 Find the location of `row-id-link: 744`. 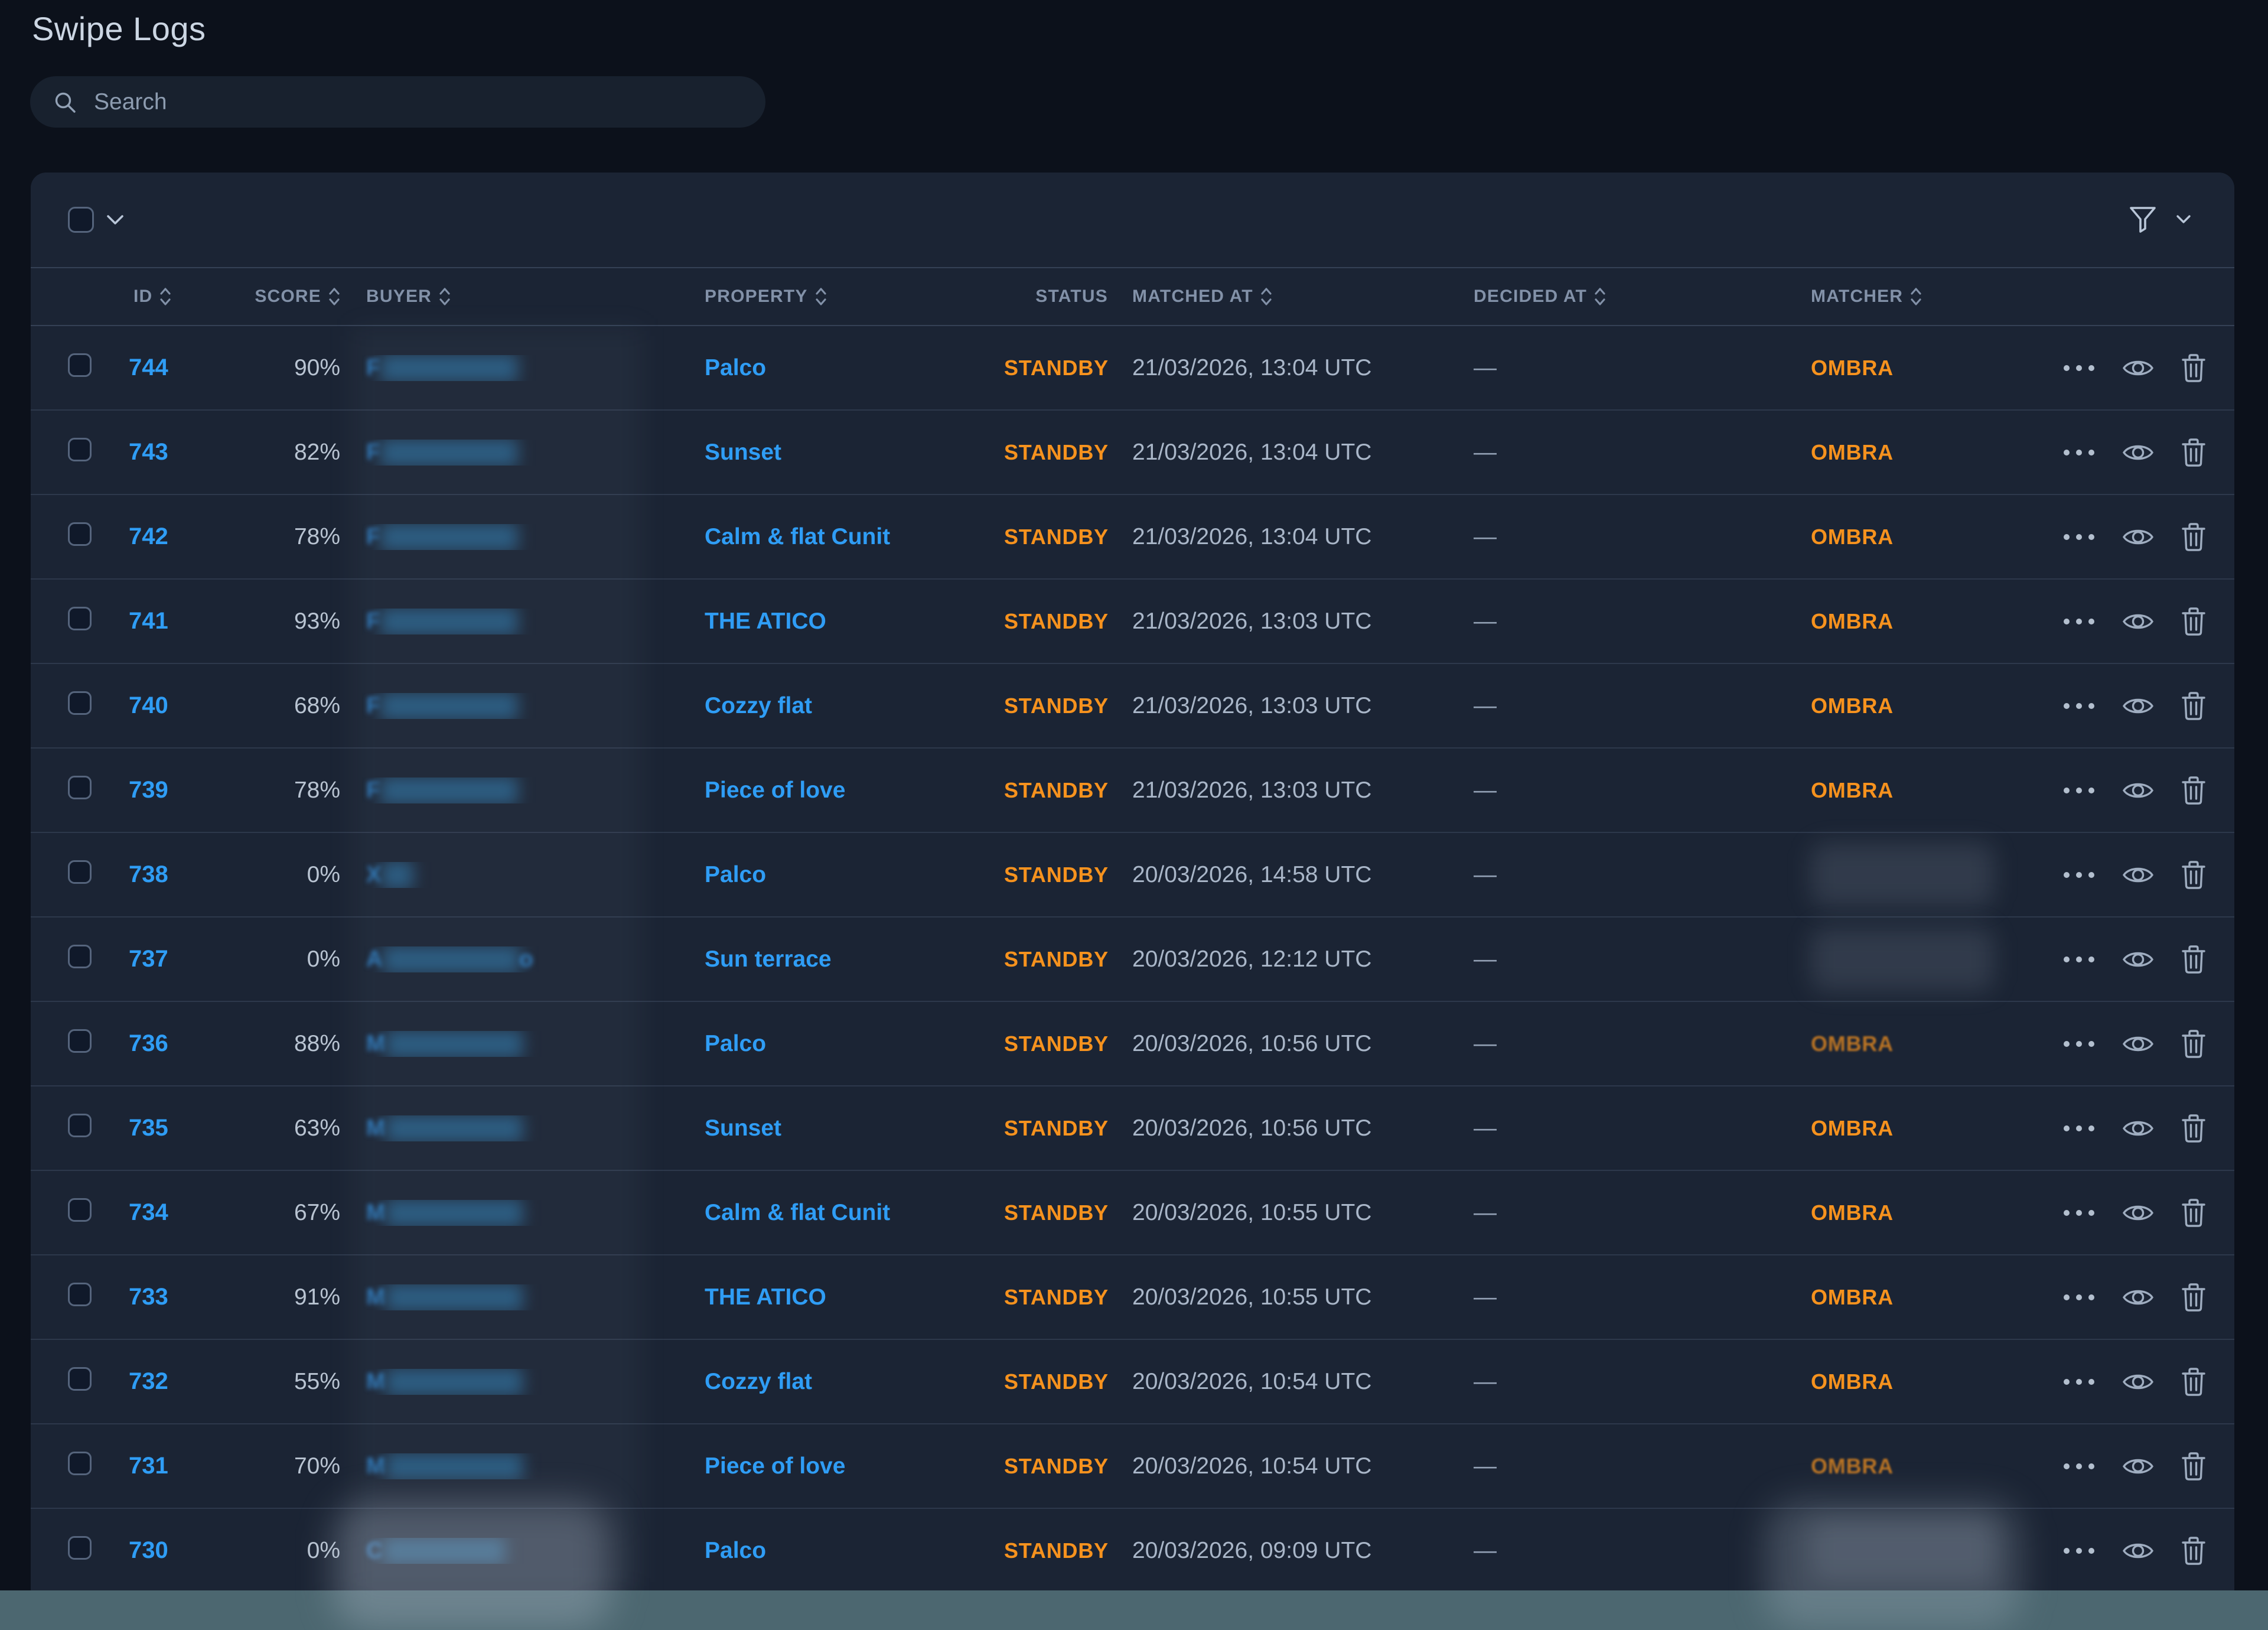

row-id-link: 744 is located at coordinates (148, 367).